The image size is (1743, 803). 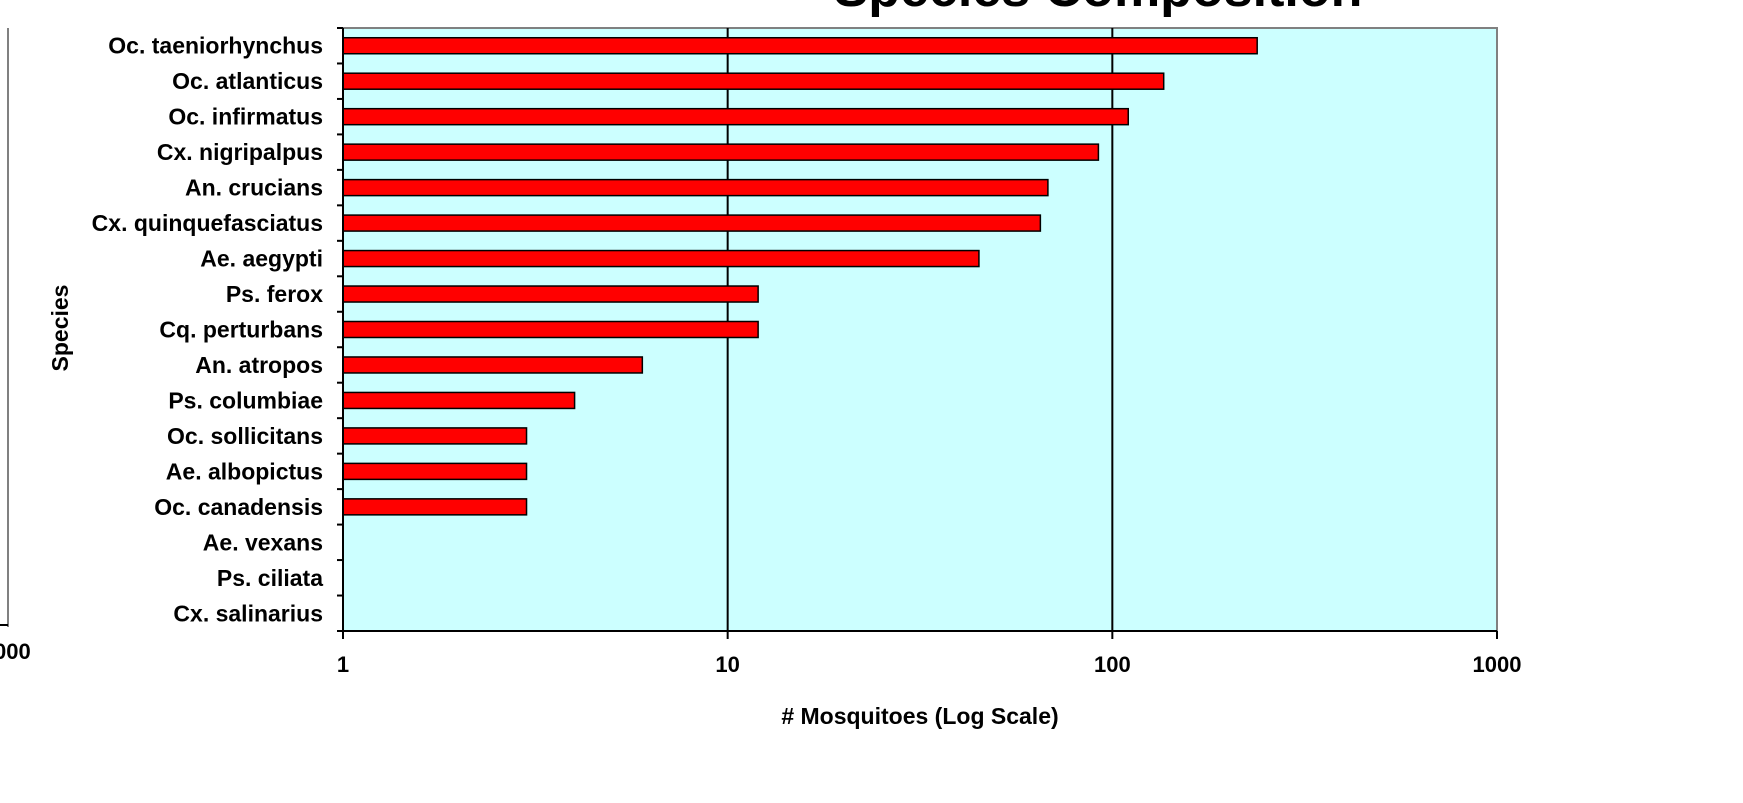 What do you see at coordinates (550, 294) in the screenshot?
I see `bar-ps-ferox` at bounding box center [550, 294].